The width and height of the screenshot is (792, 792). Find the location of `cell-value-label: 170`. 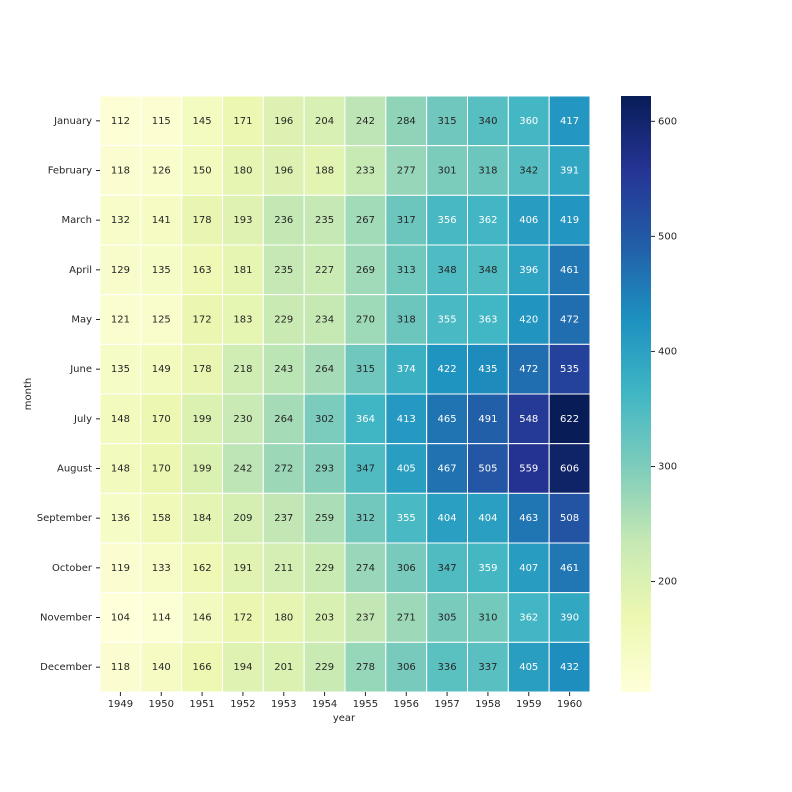

cell-value-label: 170 is located at coordinates (161, 419).